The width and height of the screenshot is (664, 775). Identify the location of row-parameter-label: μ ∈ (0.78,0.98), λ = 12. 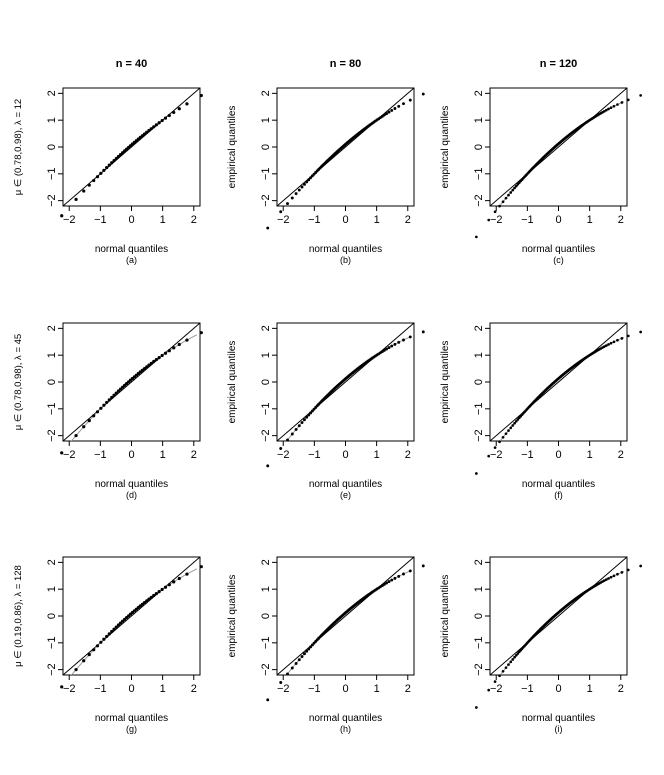
(18, 147).